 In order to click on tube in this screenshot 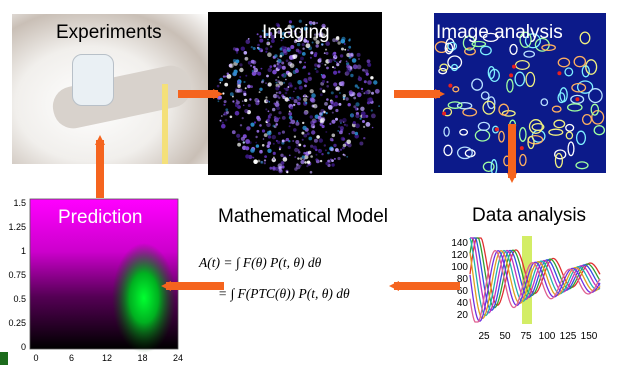, I will do `click(165, 124)`.